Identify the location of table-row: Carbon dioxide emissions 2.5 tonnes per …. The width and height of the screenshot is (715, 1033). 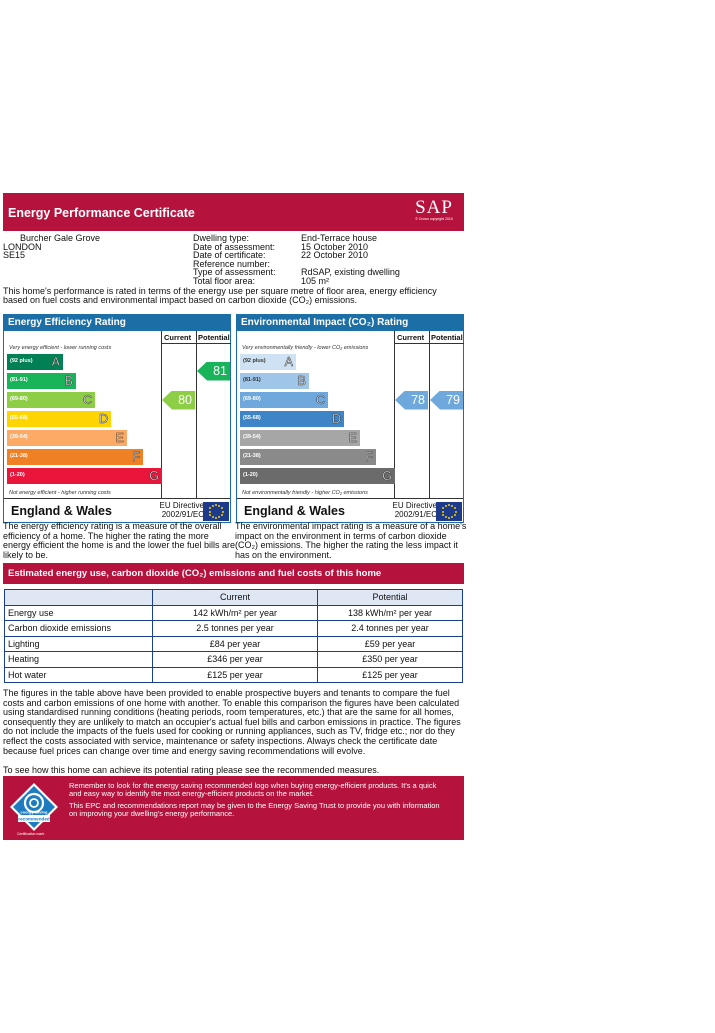
(233, 628).